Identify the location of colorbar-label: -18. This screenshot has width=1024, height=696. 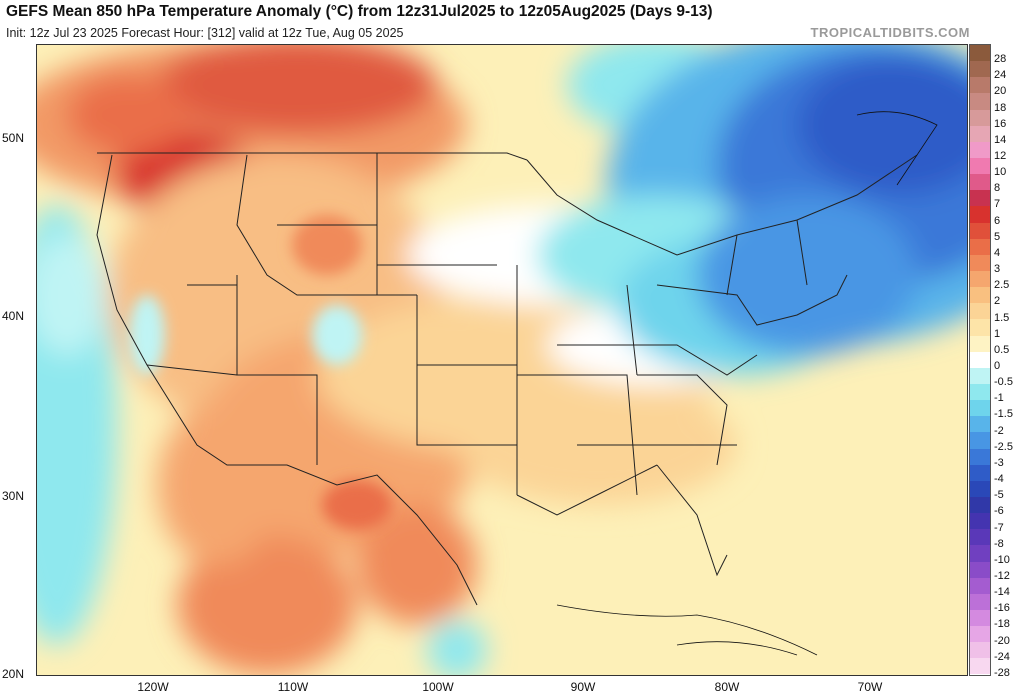
(1002, 624).